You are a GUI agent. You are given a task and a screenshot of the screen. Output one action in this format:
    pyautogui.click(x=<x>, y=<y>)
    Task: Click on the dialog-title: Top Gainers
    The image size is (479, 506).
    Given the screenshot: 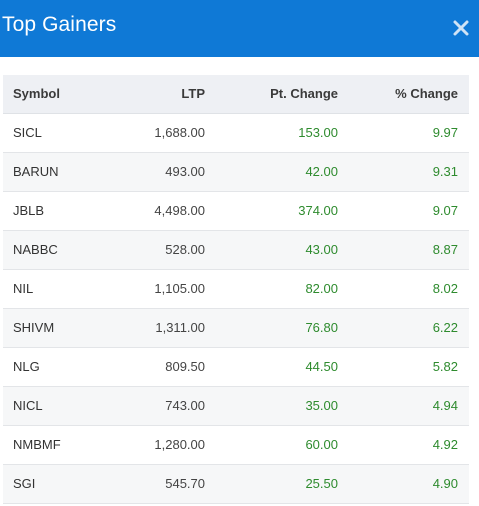 What is the action you would take?
    pyautogui.click(x=59, y=24)
    